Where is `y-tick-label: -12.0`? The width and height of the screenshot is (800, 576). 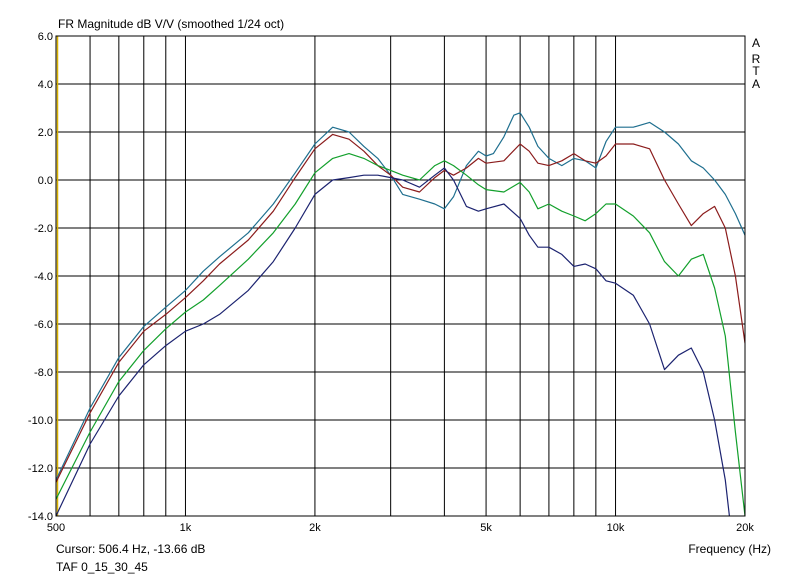
y-tick-label: -12.0 is located at coordinates (40, 469).